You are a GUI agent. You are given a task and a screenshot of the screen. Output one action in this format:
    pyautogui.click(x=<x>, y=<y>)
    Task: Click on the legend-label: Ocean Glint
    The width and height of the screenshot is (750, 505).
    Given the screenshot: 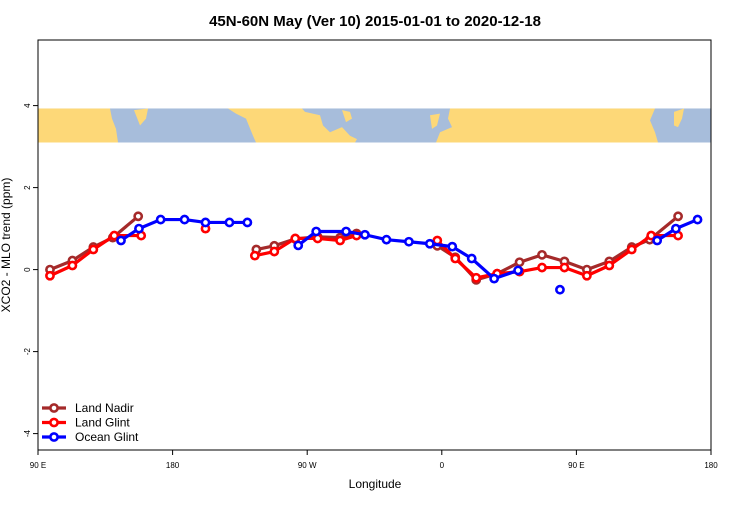 What is the action you would take?
    pyautogui.click(x=107, y=437)
    